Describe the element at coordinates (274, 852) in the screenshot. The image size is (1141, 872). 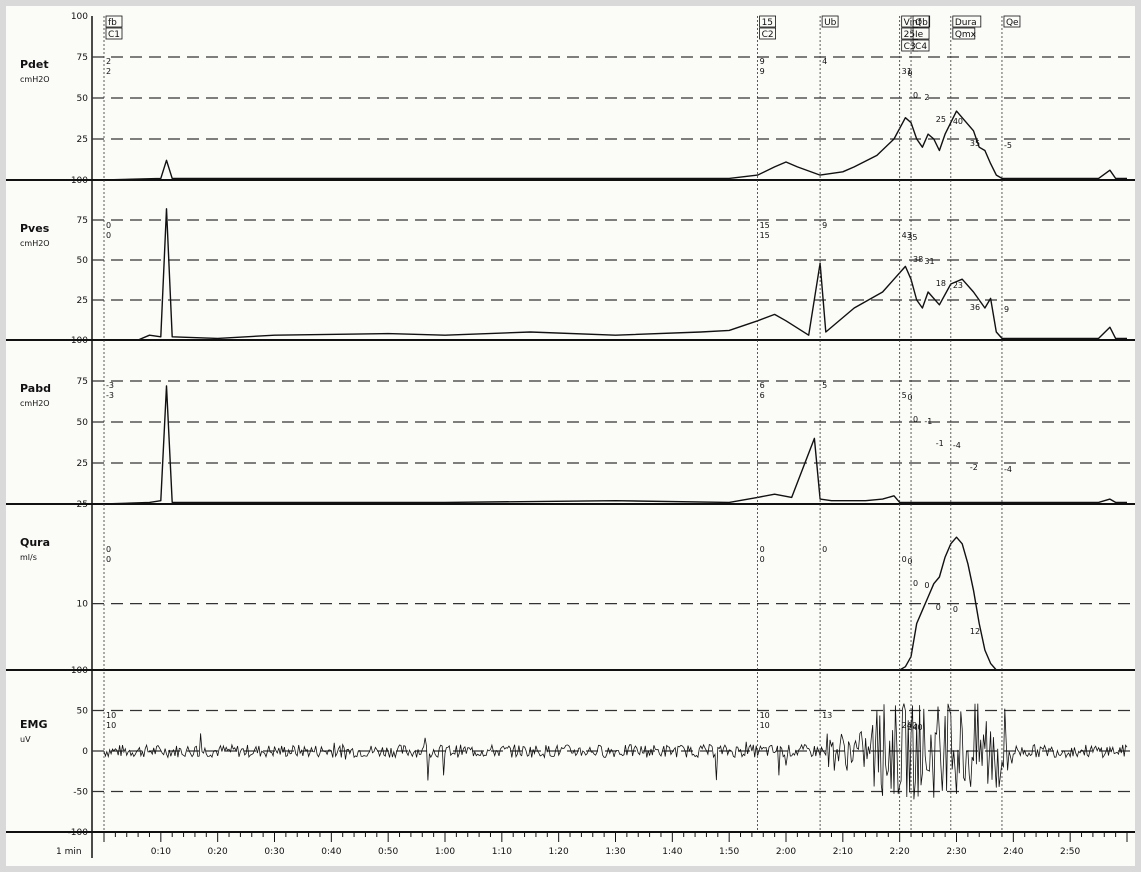
I see `xtick-label: 0:30` at that location.